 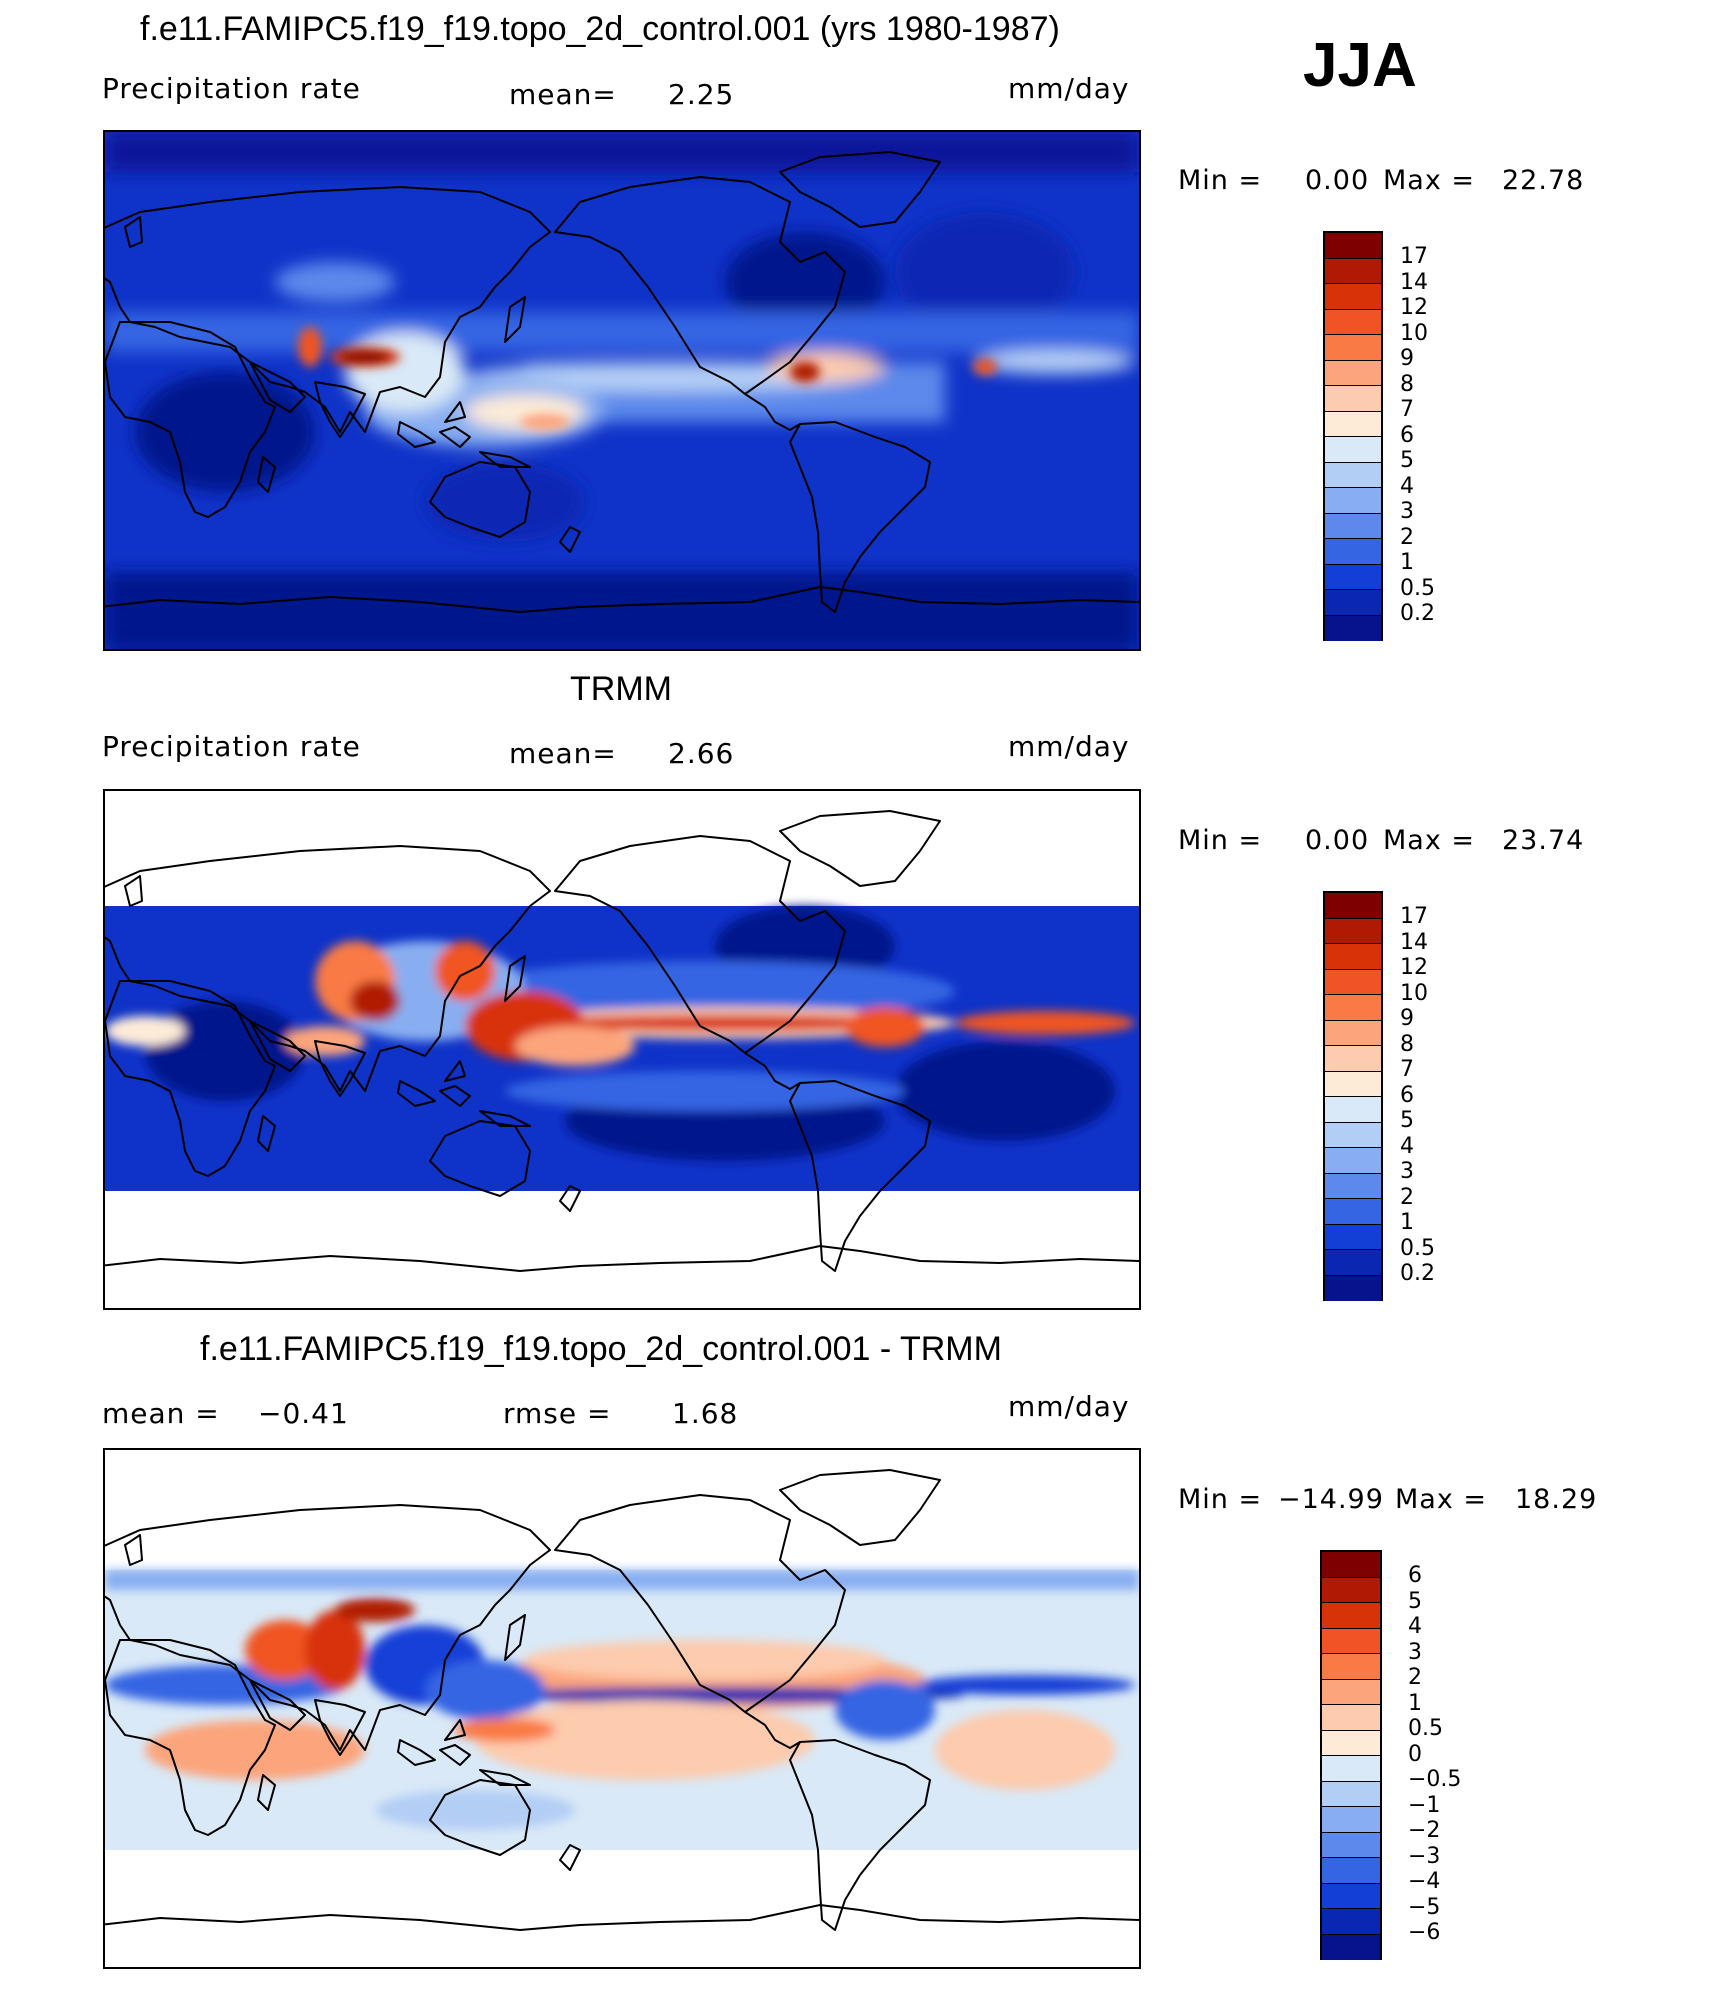 What do you see at coordinates (1220, 840) in the screenshot?
I see `panel2-min-label: Min =` at bounding box center [1220, 840].